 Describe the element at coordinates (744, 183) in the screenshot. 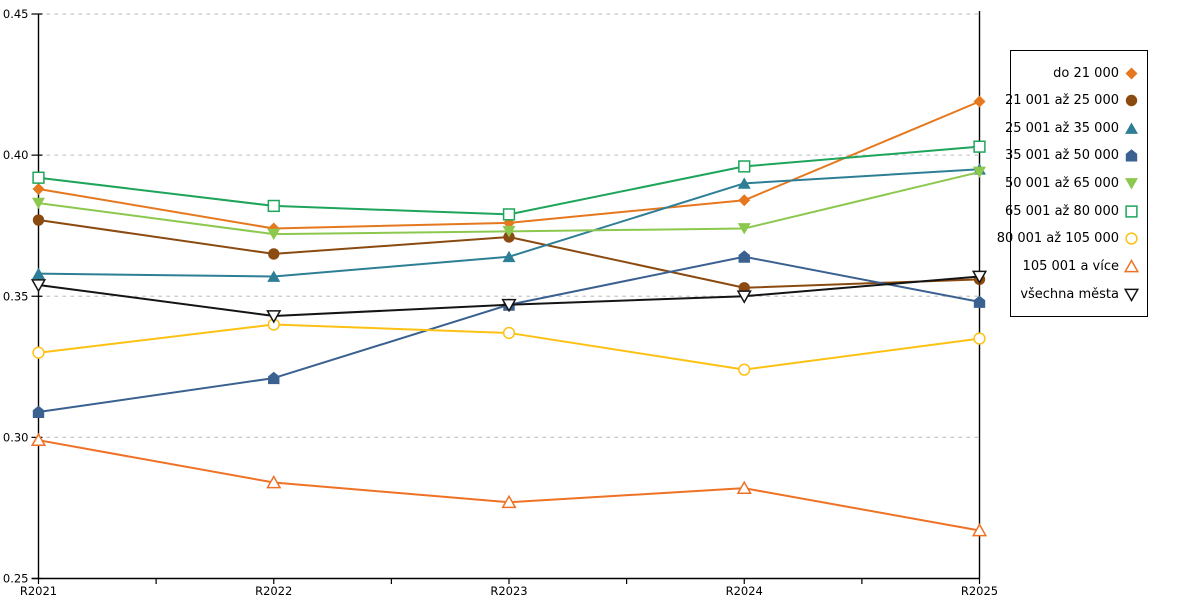

I see `marker-25-001-az-35-000-R2024` at that location.